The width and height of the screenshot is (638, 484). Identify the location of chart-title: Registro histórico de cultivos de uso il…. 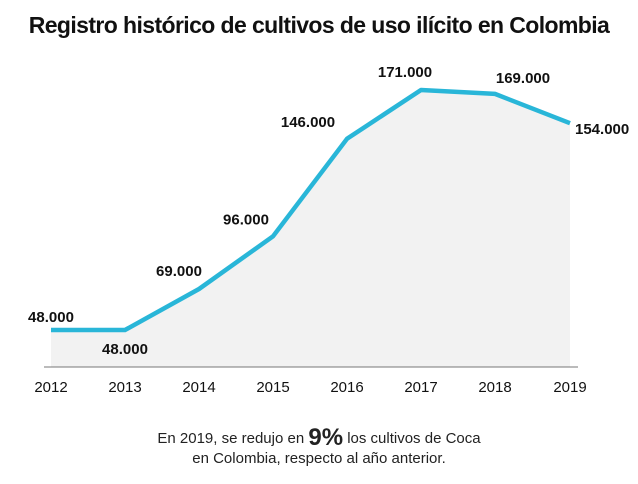
(319, 25).